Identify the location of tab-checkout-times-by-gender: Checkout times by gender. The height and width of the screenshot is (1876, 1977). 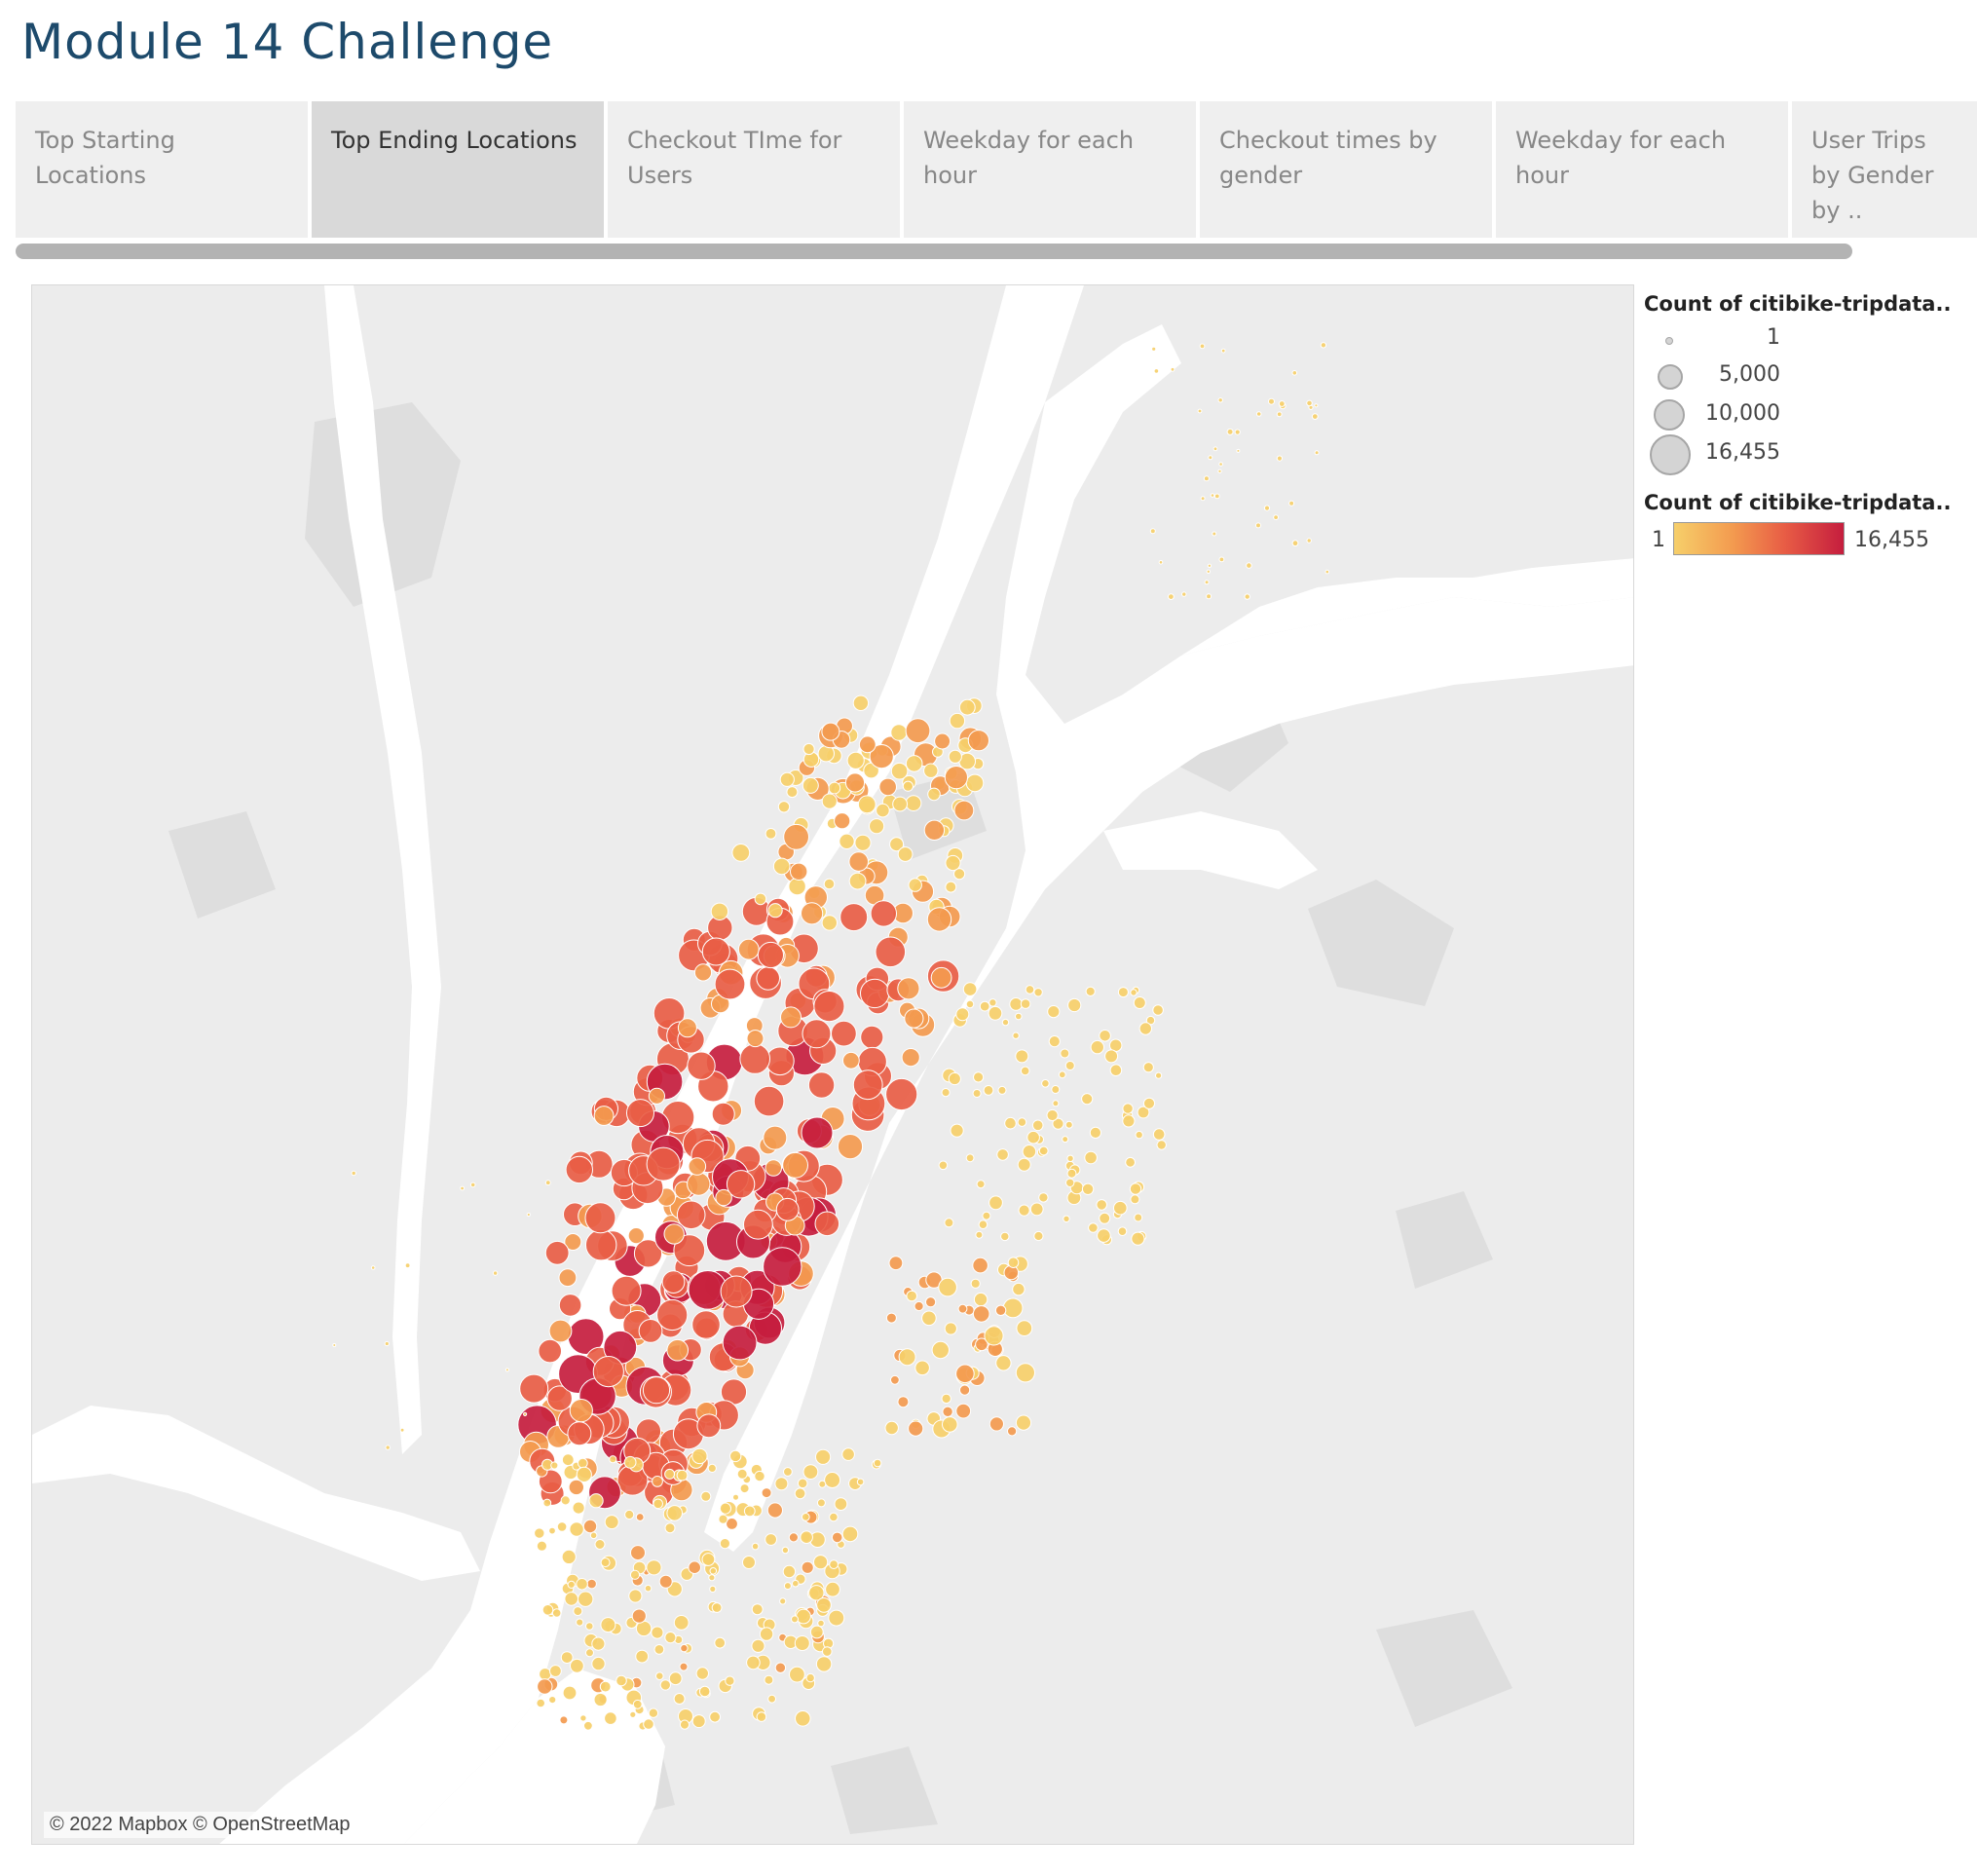
(1346, 170).